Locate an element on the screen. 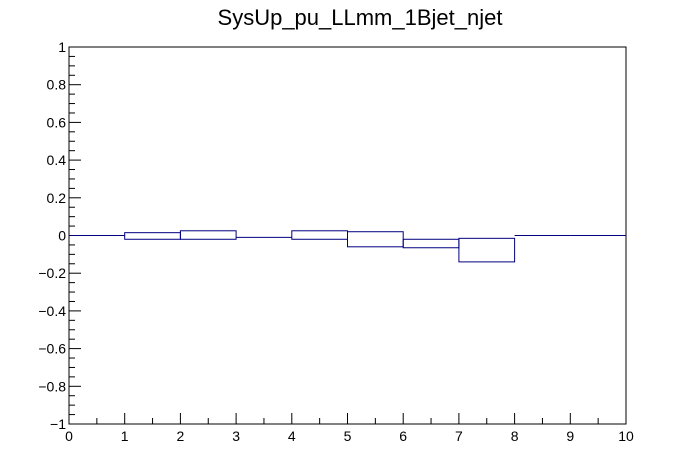 This screenshot has height=472, width=696. y-tick-label: −0.6 is located at coordinates (52, 349).